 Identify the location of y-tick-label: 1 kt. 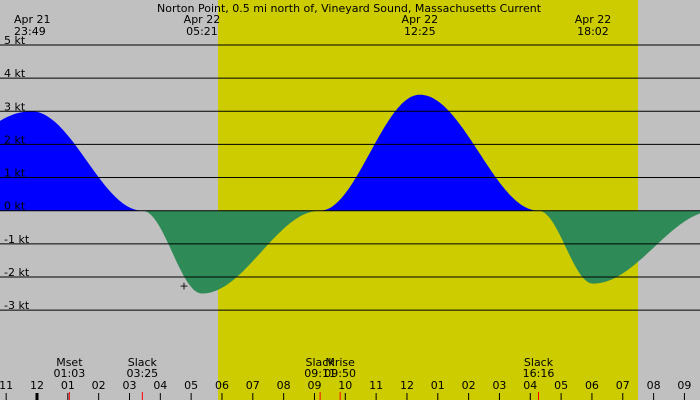
(15, 173).